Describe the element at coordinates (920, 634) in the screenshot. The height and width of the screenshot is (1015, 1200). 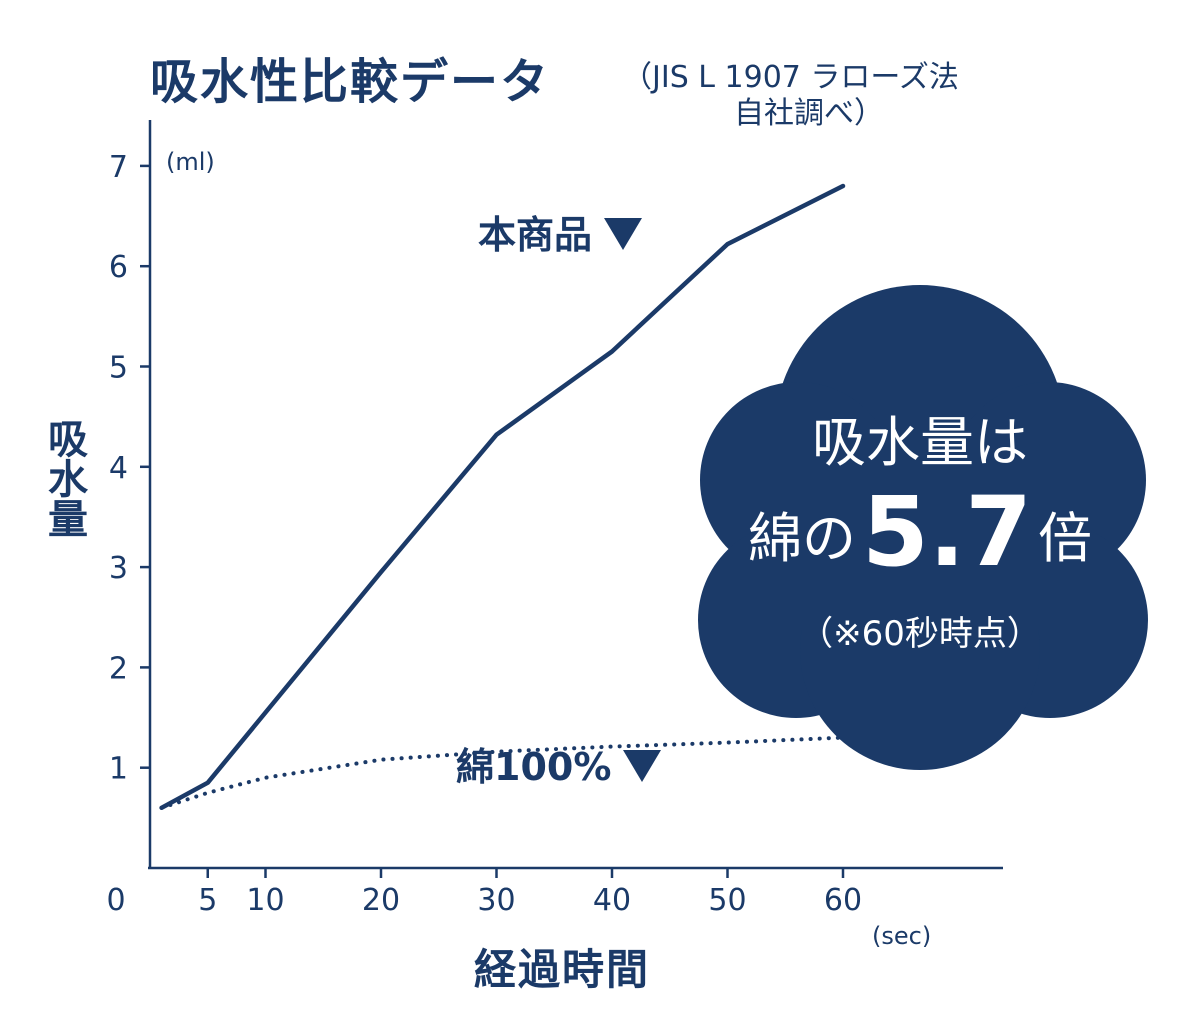
I see `callout-line-3: （※60秒時点）` at that location.